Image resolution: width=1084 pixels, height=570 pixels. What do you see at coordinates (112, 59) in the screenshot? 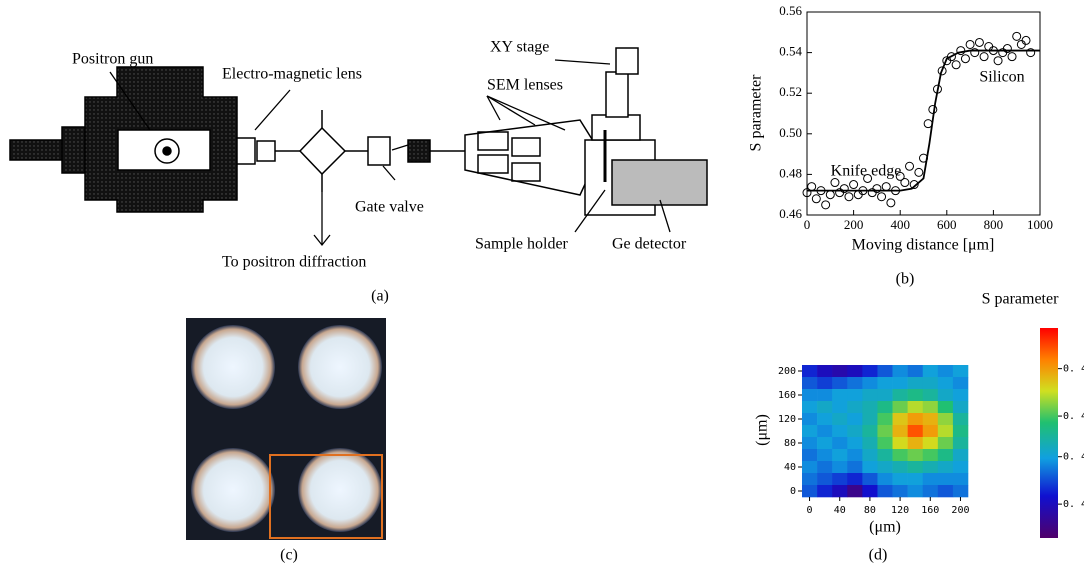
I see `label: Positron gun` at bounding box center [112, 59].